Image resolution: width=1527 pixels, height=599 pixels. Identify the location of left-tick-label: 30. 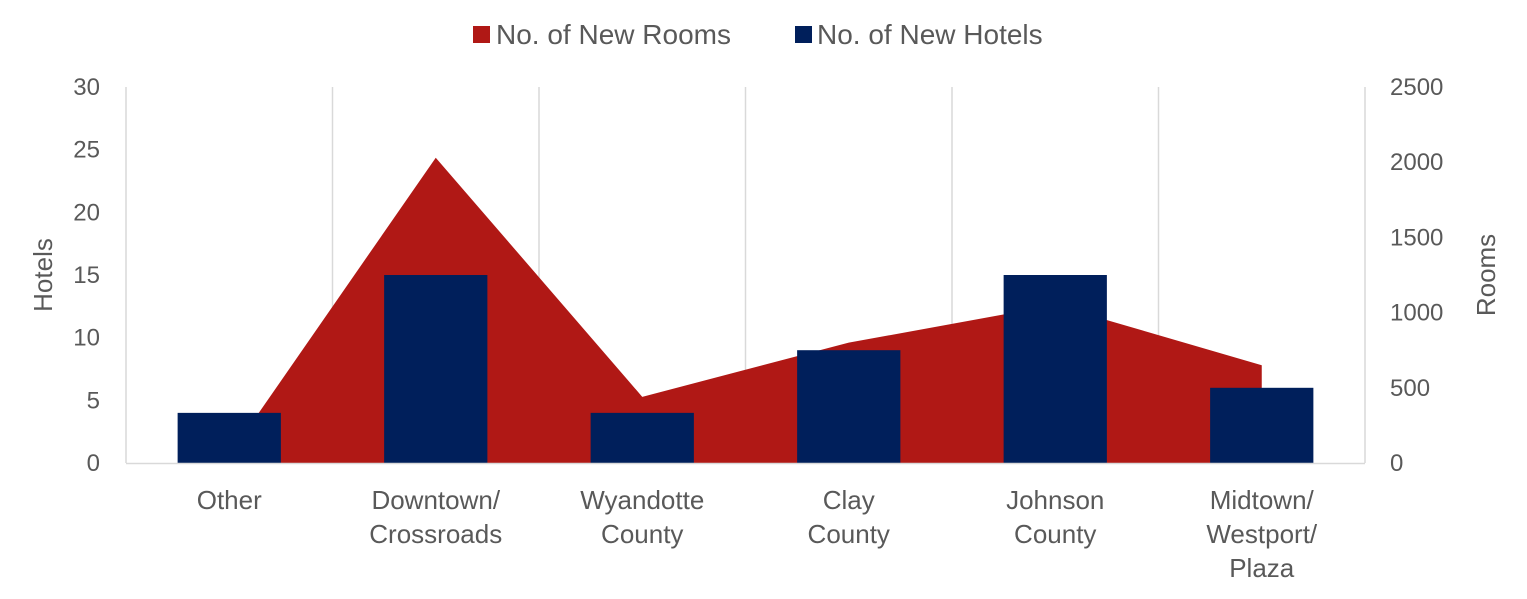
(86, 87).